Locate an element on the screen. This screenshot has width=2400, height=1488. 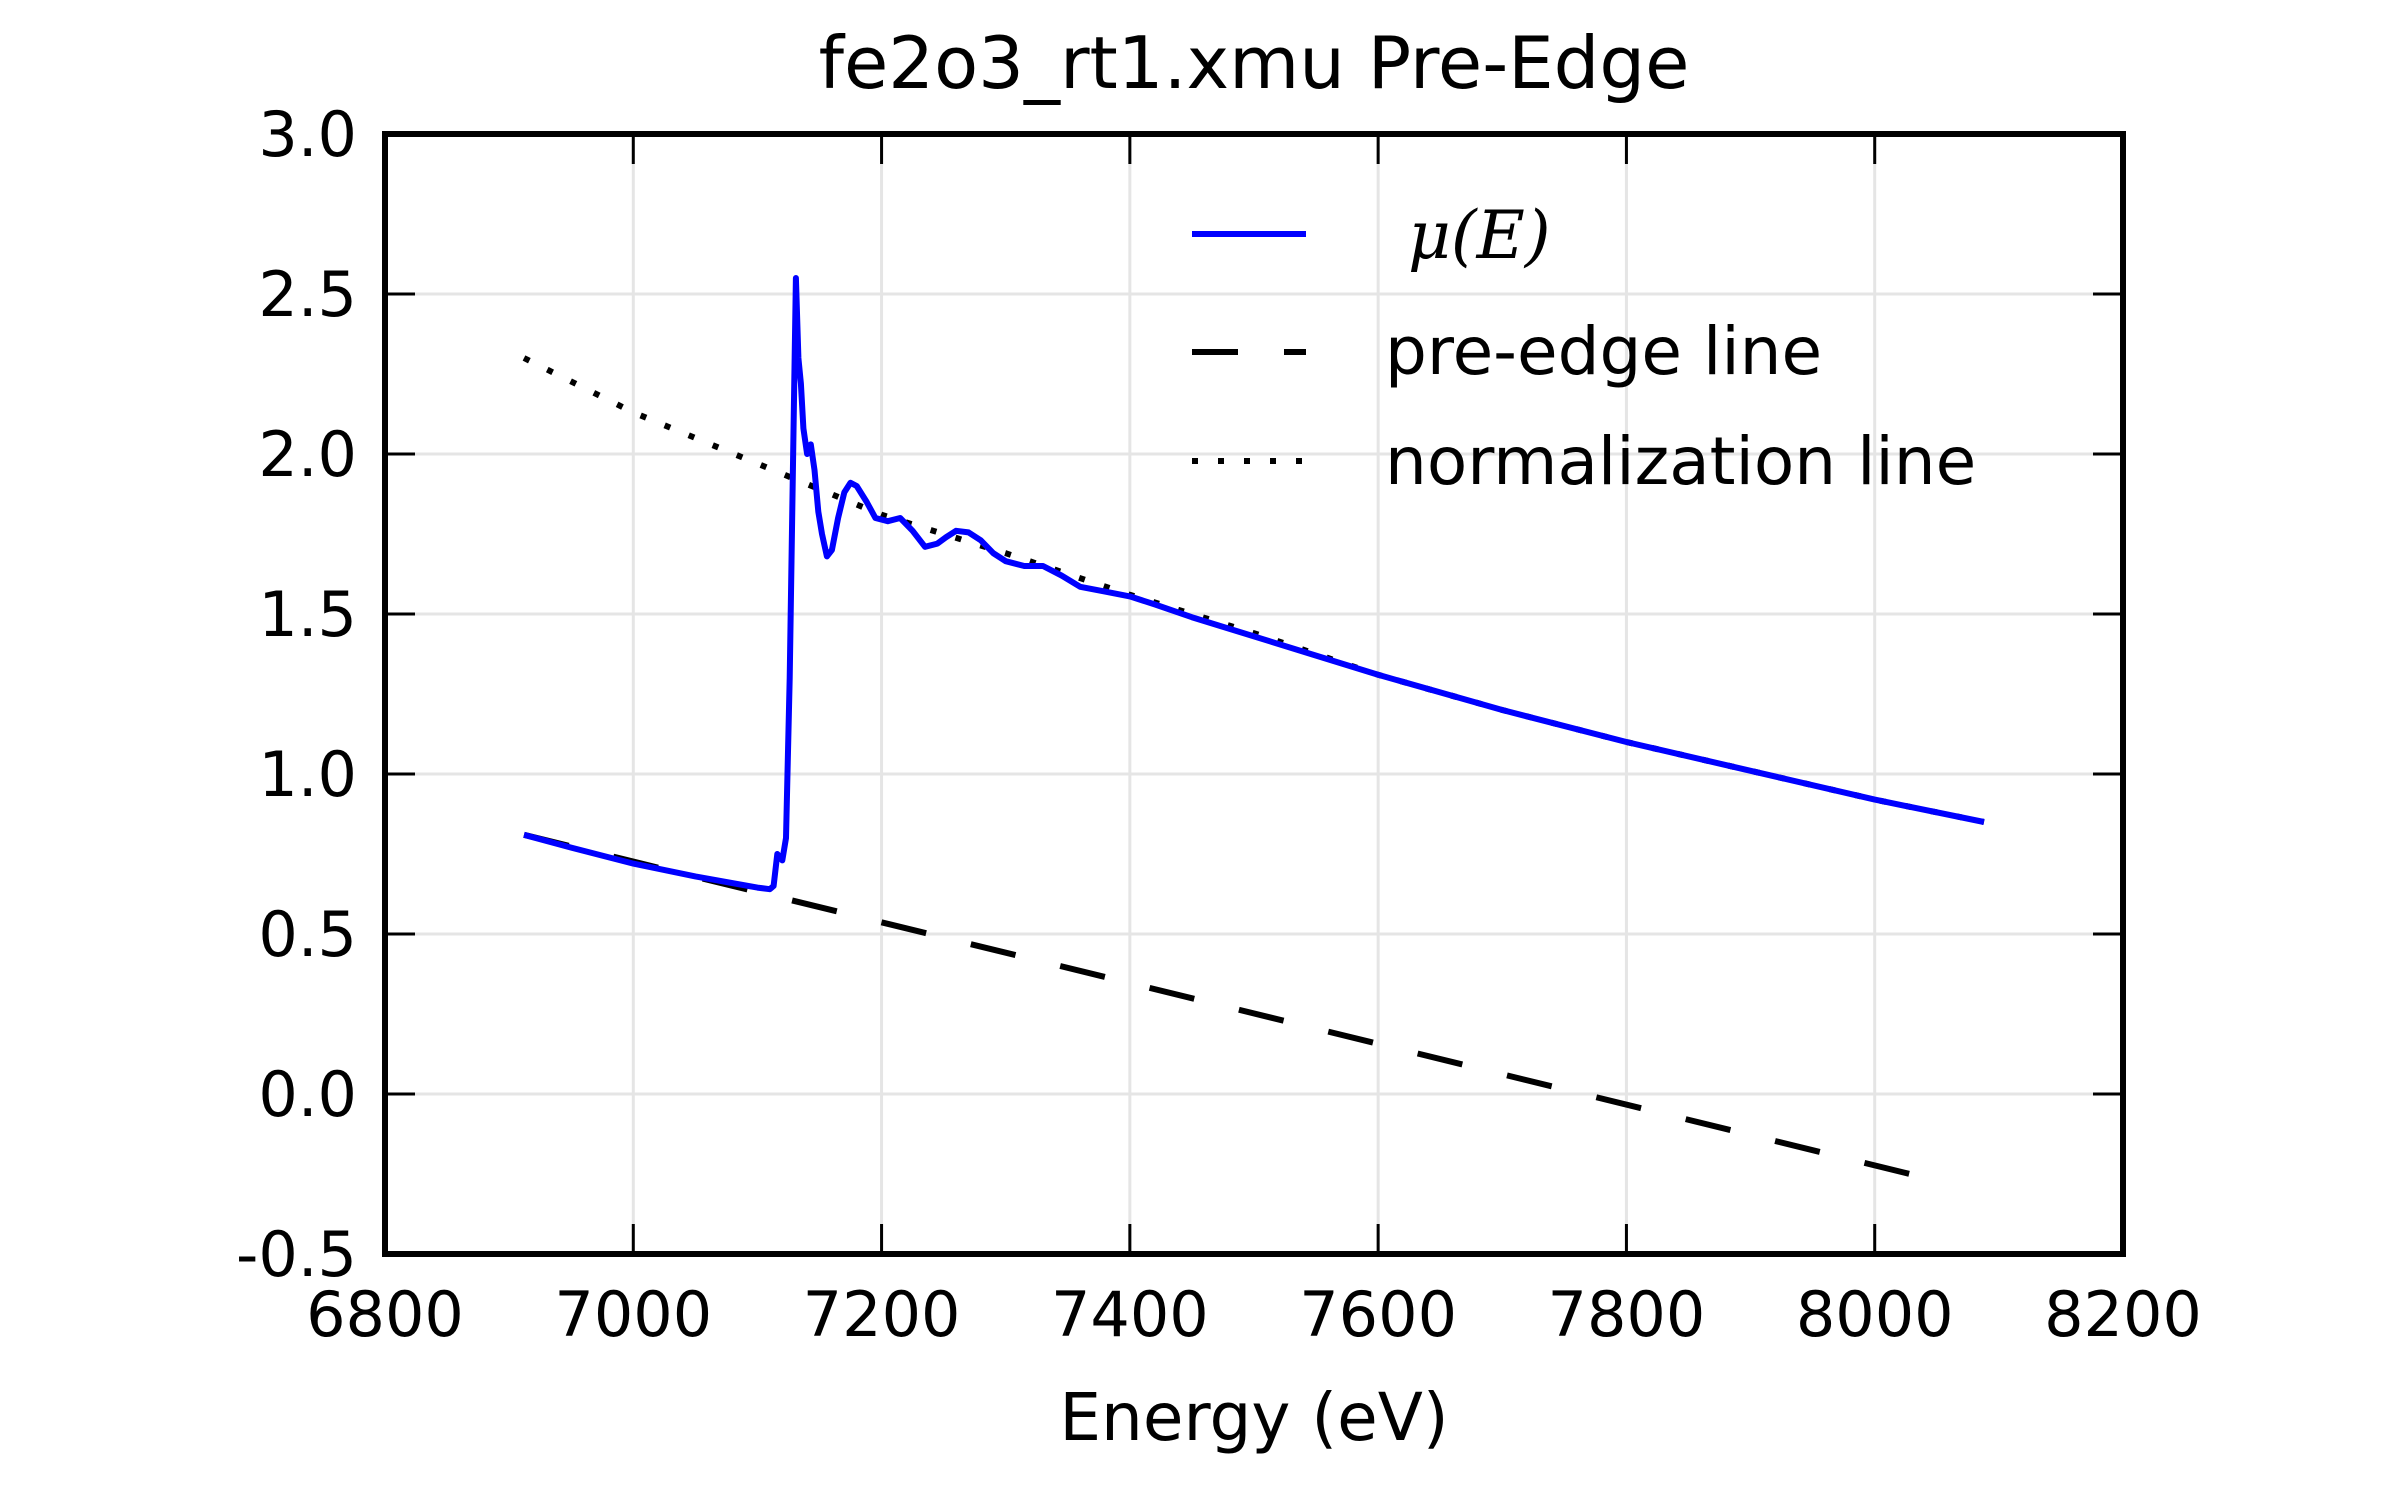
y-tick-label: 2.5 is located at coordinates (307, 294).